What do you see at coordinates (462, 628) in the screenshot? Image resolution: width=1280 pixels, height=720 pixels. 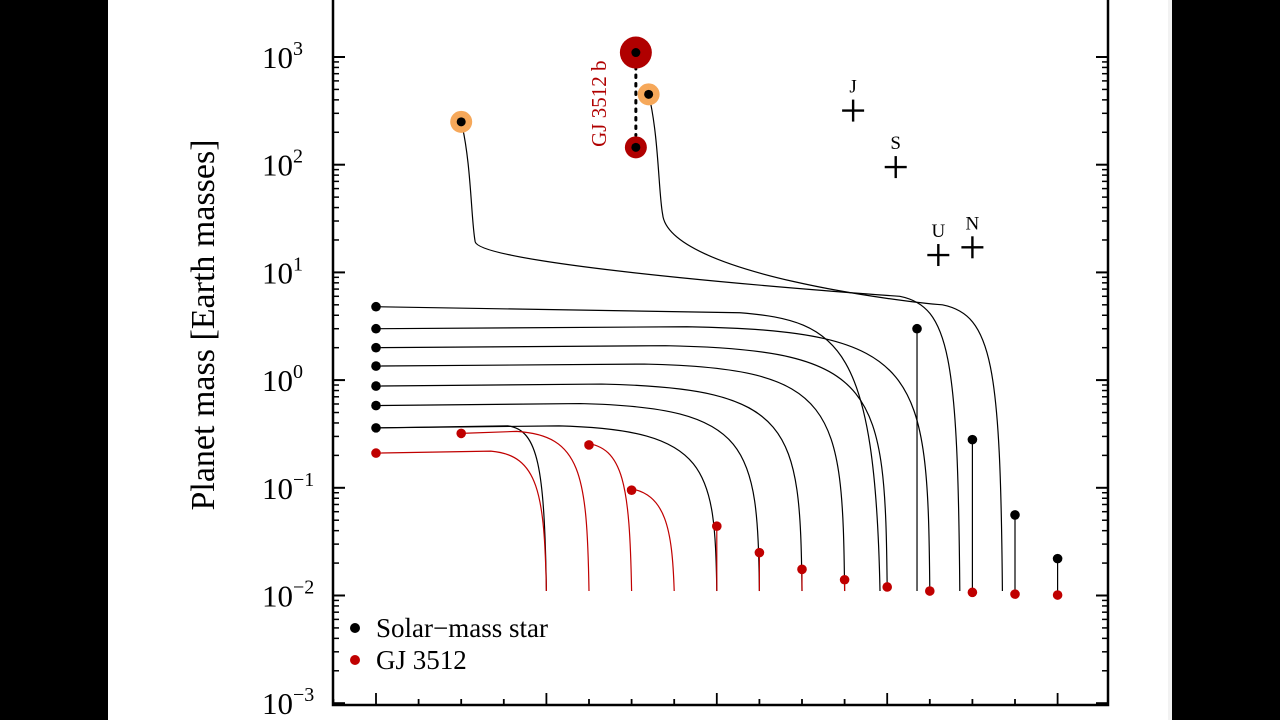 I see `legend-solar-label: Solar−mass star` at bounding box center [462, 628].